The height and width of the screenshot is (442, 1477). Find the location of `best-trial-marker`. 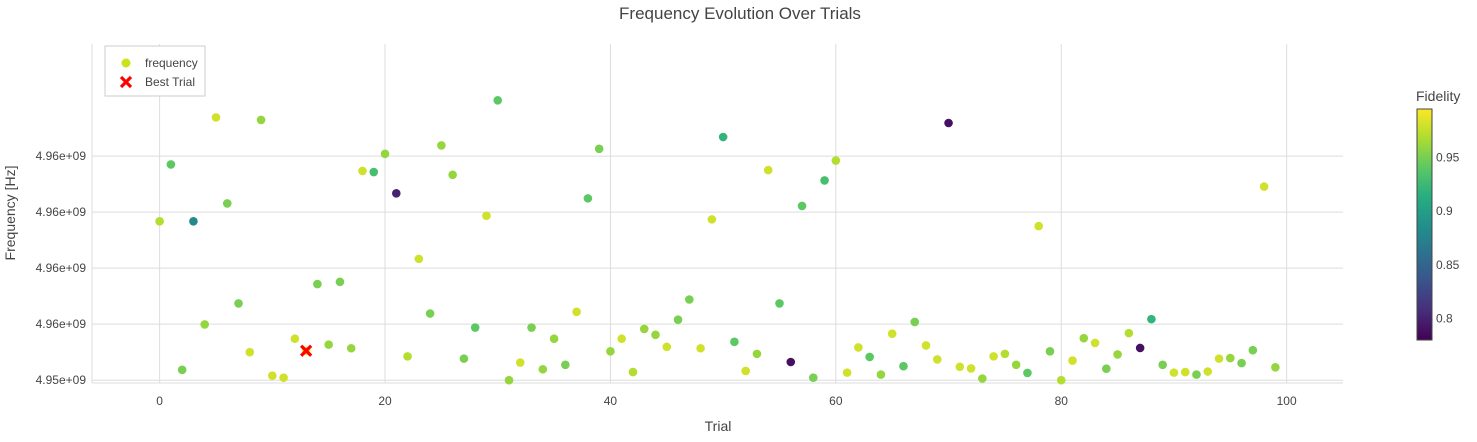

best-trial-marker is located at coordinates (306, 350).